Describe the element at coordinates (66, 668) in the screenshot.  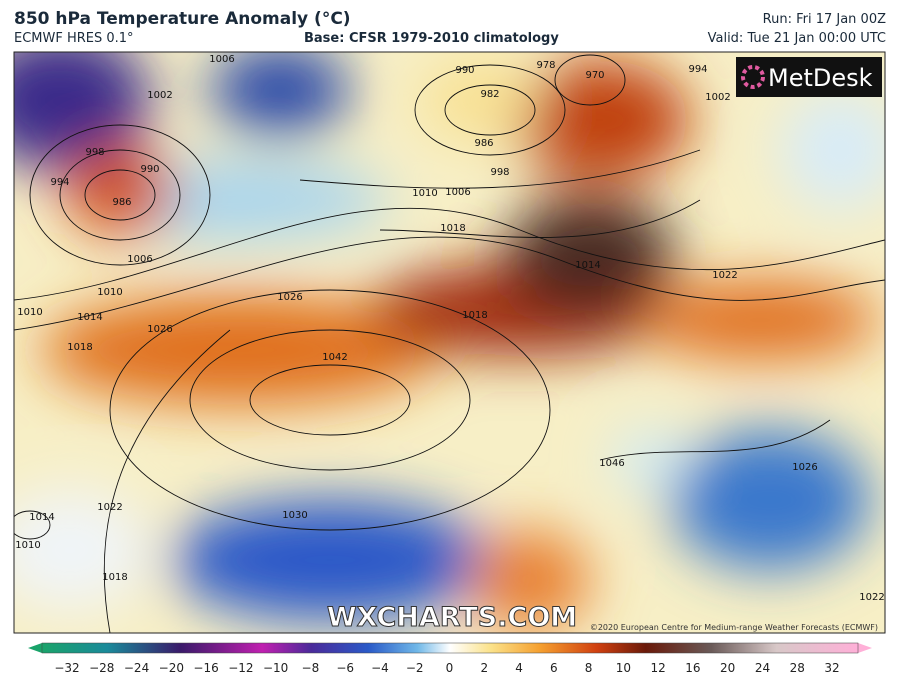
I see `colorbar-label: −32` at that location.